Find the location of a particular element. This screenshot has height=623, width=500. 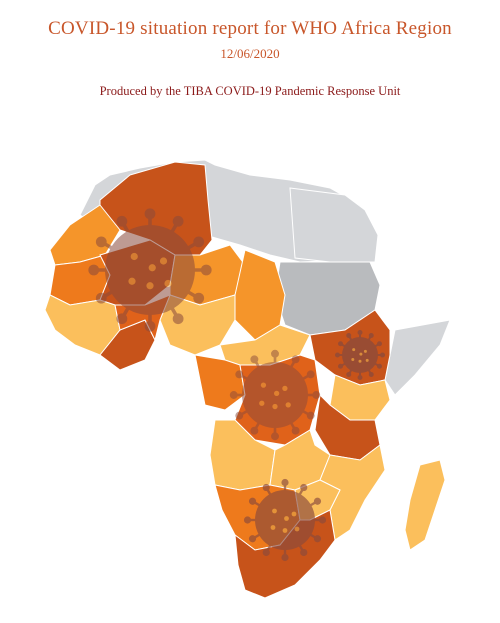

virus-icon-west is located at coordinates (150, 270).